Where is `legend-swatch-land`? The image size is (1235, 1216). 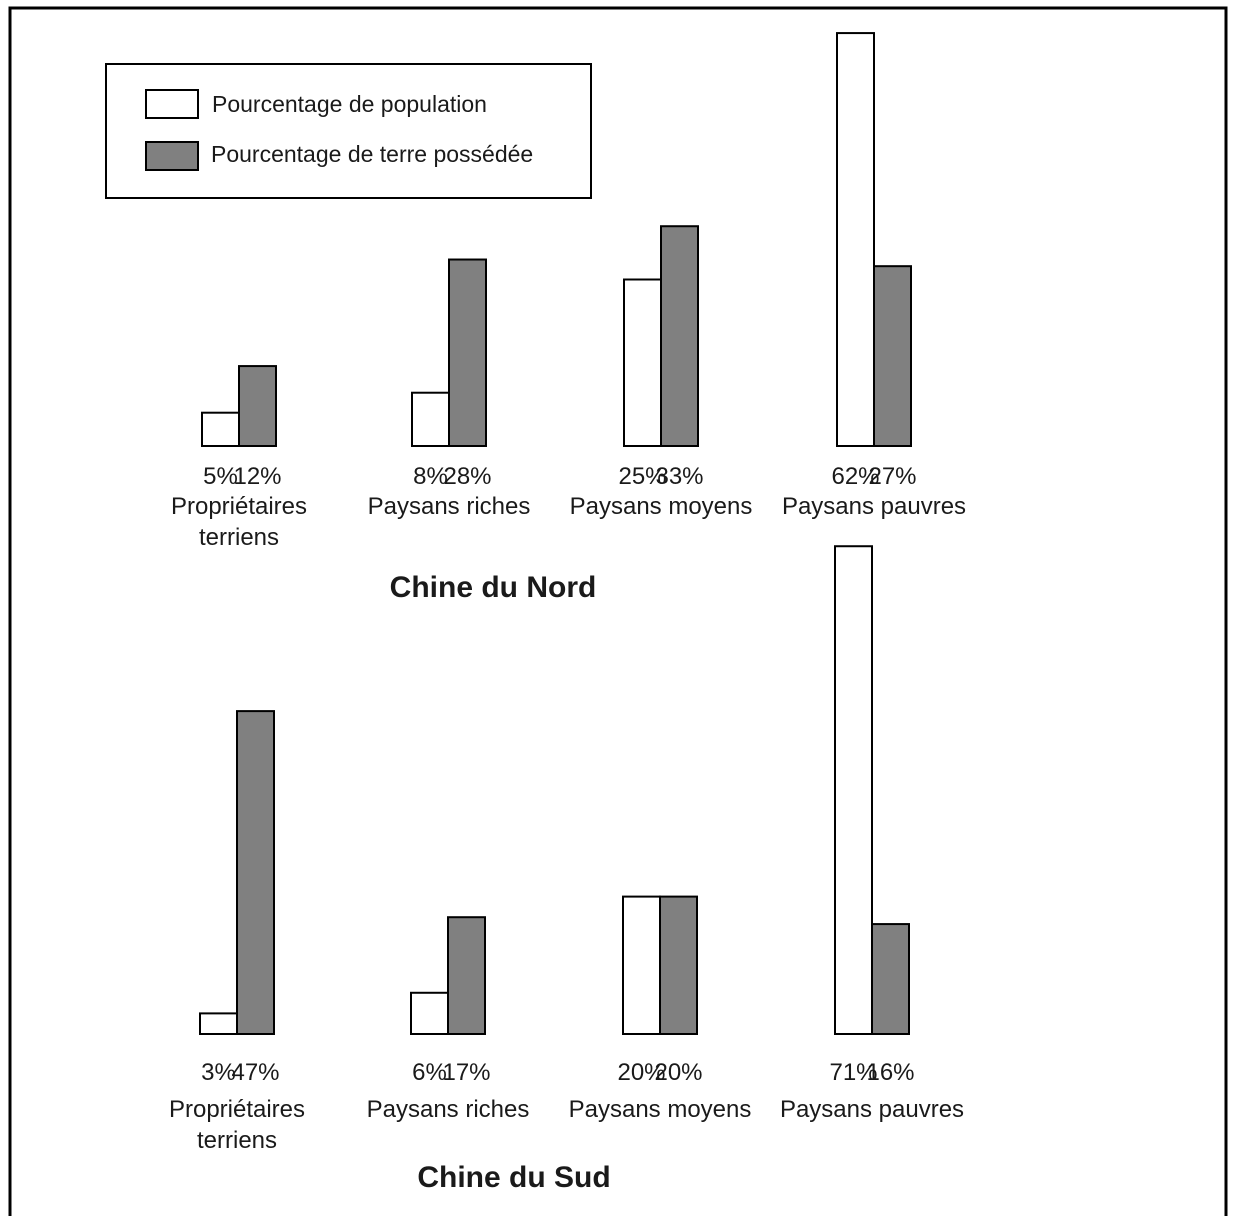 legend-swatch-land is located at coordinates (172, 156).